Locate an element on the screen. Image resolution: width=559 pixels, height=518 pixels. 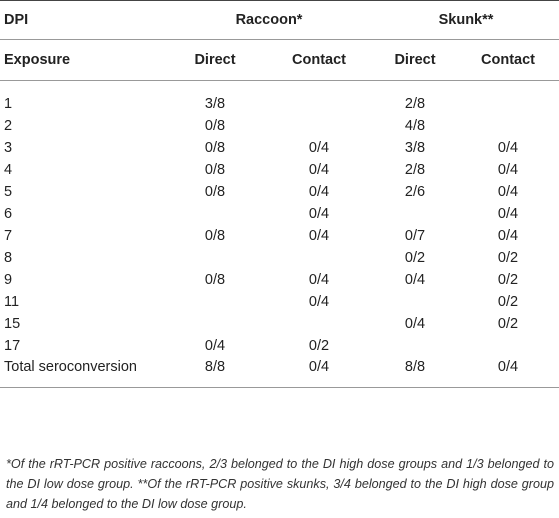
skunk-contact-header: Contact is located at coordinates (508, 60).